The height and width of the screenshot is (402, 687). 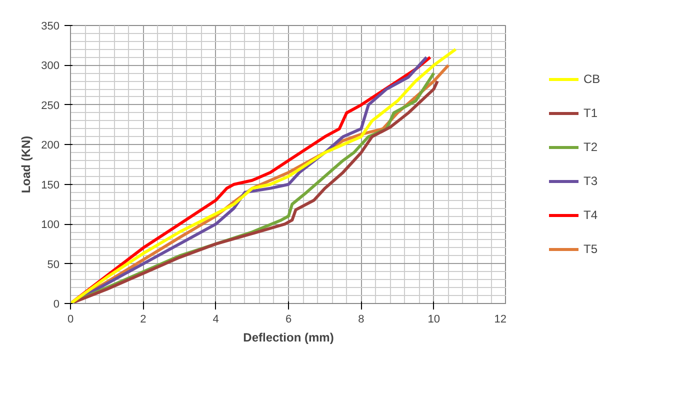 What do you see at coordinates (26, 165) in the screenshot?
I see `y-axis-title: Load (KN)` at bounding box center [26, 165].